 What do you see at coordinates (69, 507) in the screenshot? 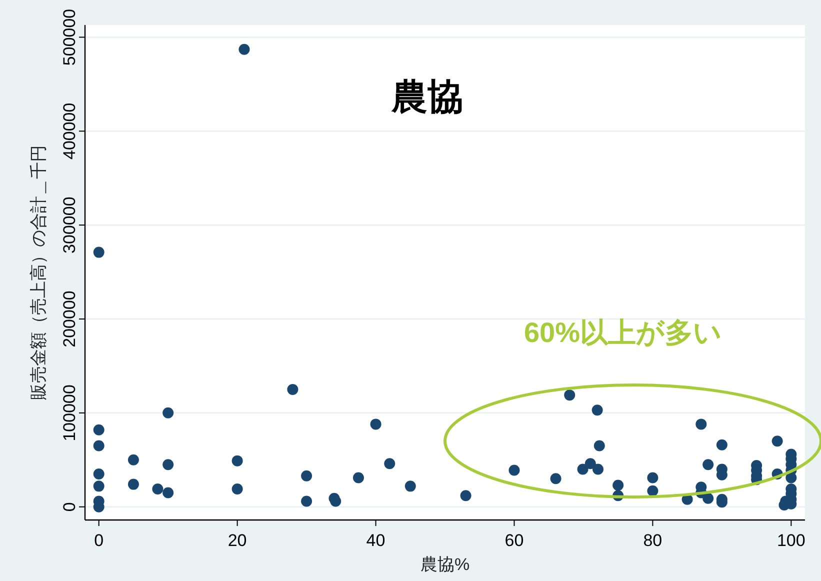
I see `y-tick-label: 0` at bounding box center [69, 507].